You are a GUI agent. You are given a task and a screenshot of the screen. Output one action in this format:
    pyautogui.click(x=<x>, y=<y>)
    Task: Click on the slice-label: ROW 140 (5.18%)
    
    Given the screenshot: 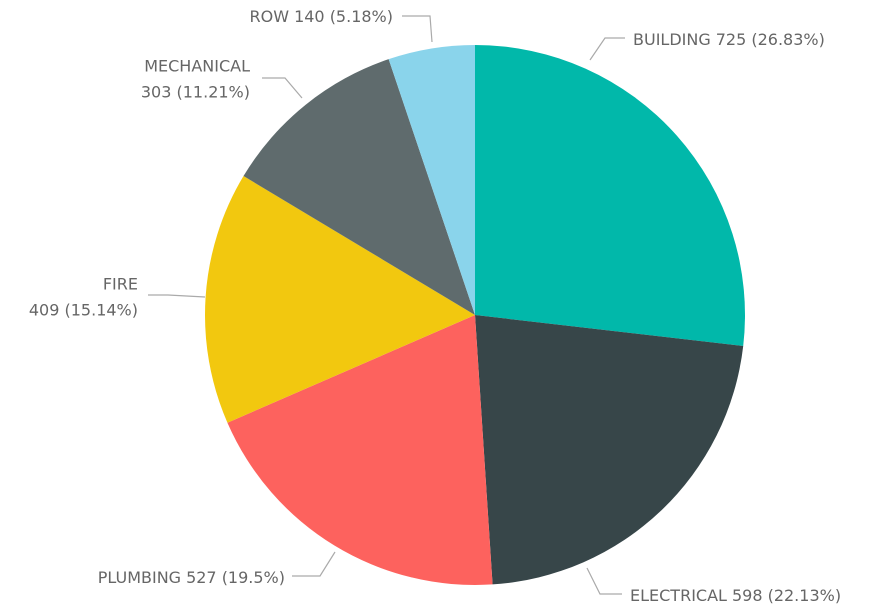 What is the action you would take?
    pyautogui.click(x=321, y=16)
    